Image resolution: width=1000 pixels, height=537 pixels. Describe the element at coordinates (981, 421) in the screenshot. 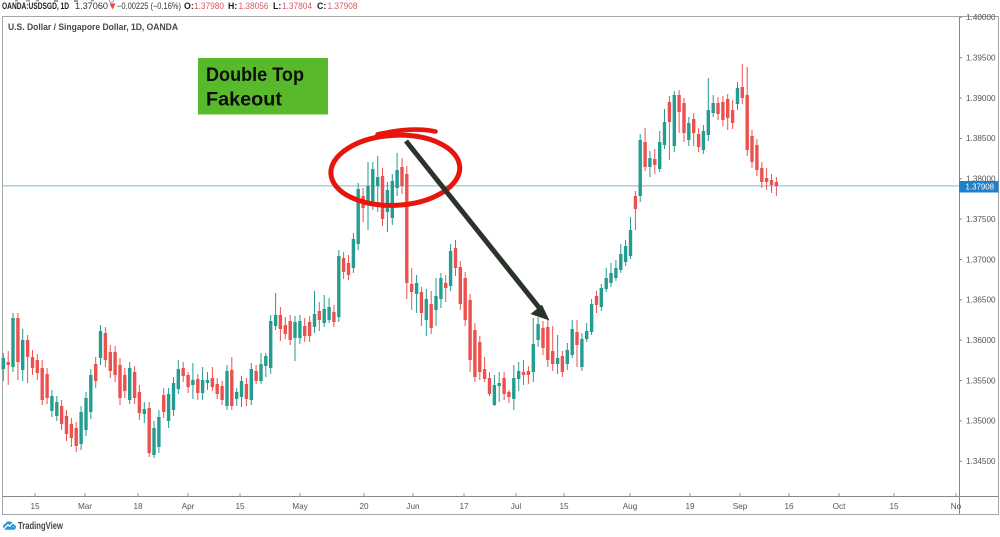

I see `svg-text: 1.35000` at that location.